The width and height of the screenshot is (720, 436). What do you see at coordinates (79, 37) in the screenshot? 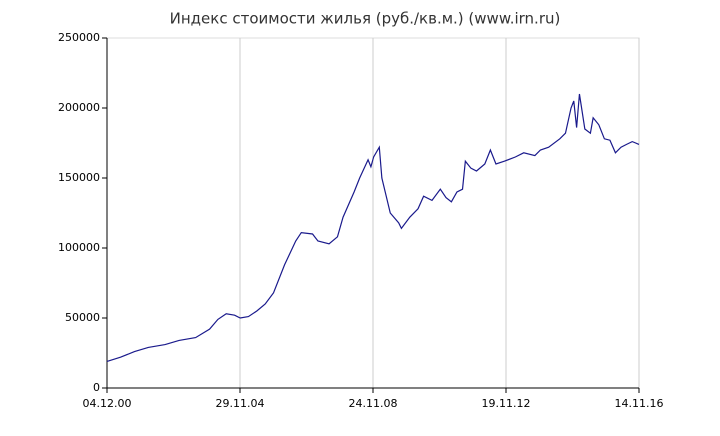
I see `y-tick-label: 250000` at bounding box center [79, 37].